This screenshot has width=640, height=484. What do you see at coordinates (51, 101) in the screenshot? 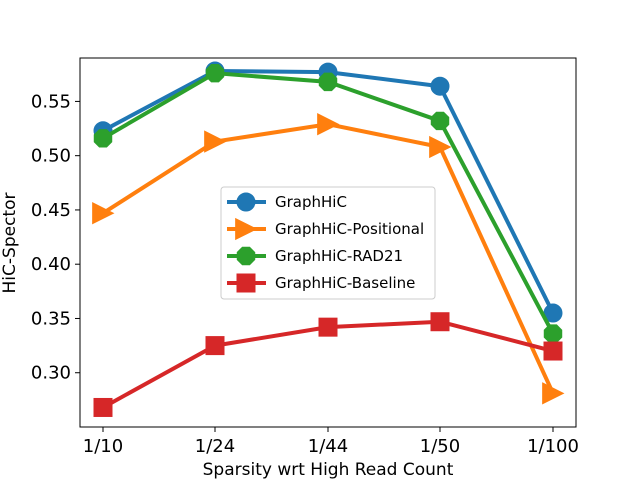
I see `y-tick-label: 0.55` at bounding box center [51, 101].